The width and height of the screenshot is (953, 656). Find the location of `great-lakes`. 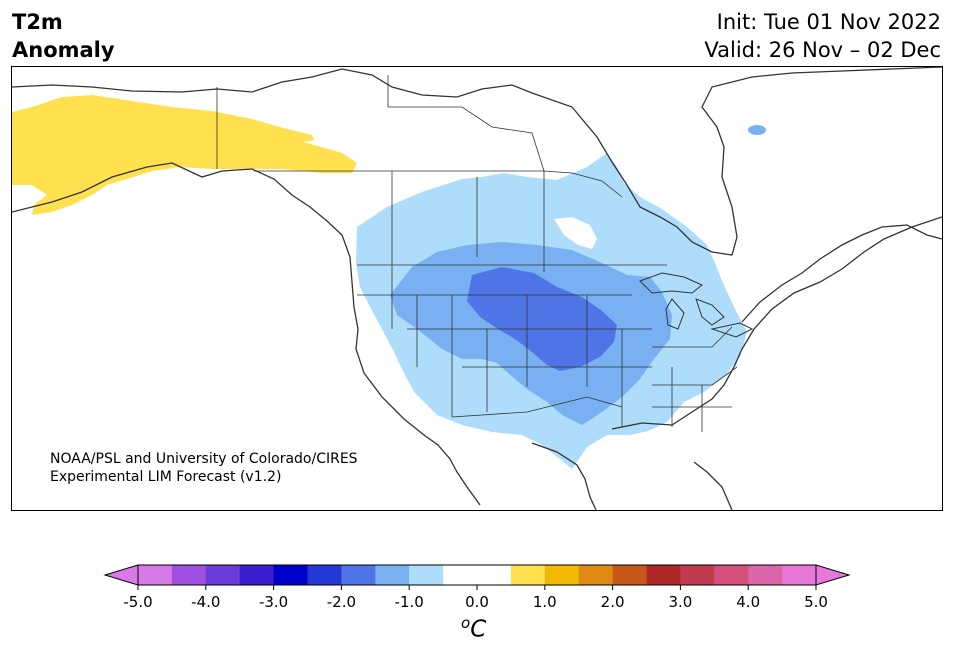

great-lakes is located at coordinates (696, 305).